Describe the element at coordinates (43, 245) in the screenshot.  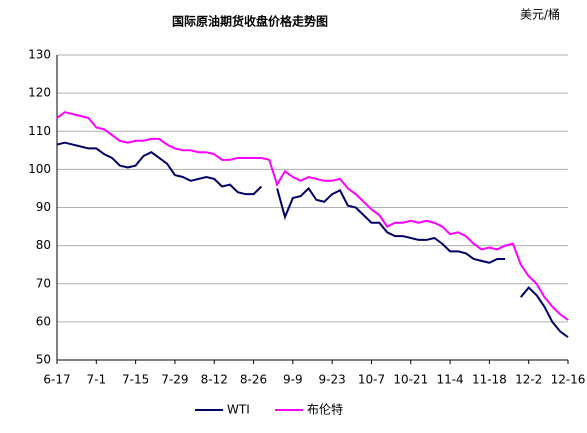
I see `y-tick-label: 80` at that location.